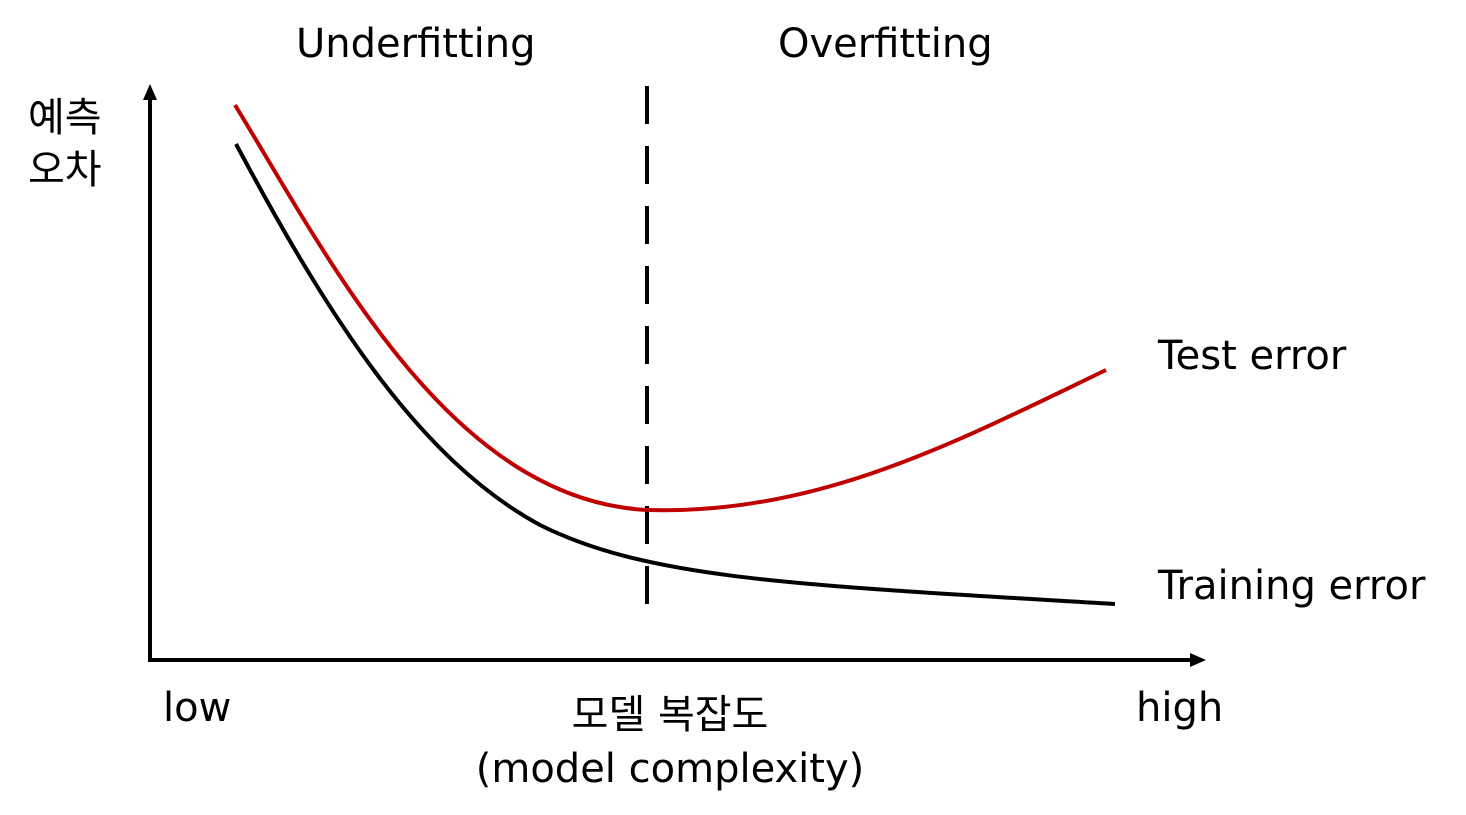 The image size is (1466, 815). I want to click on y-axis-label: 예측 오차, so click(65, 144).